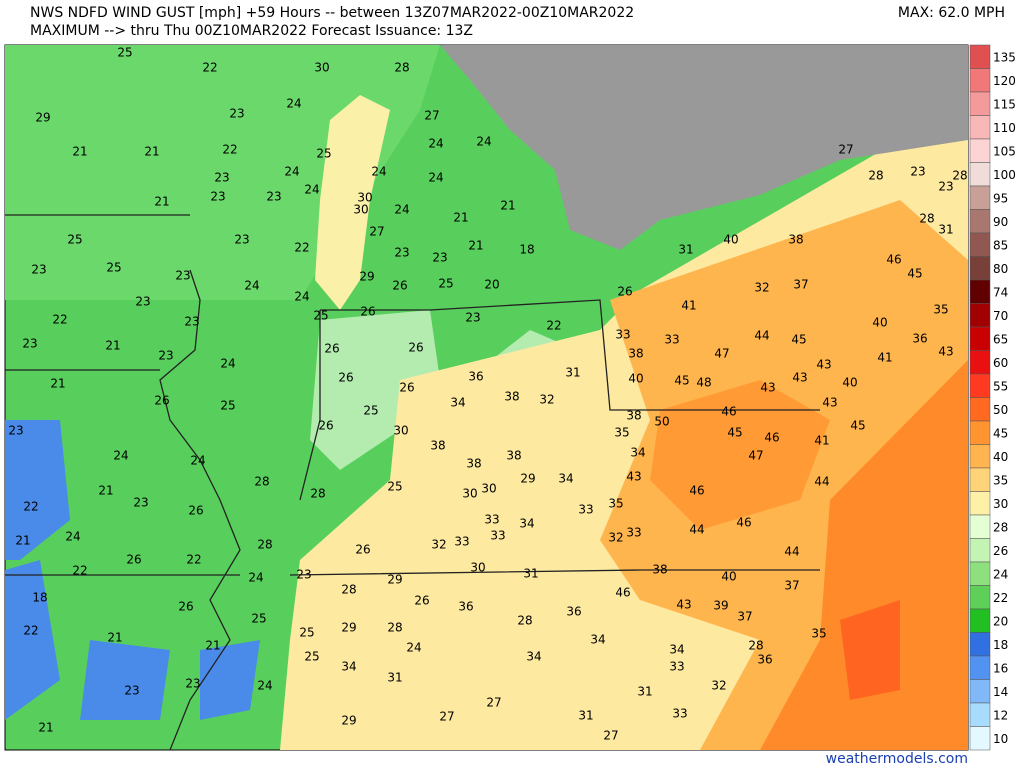 The image size is (1024, 768). I want to click on gust-label: 18, so click(526, 250).